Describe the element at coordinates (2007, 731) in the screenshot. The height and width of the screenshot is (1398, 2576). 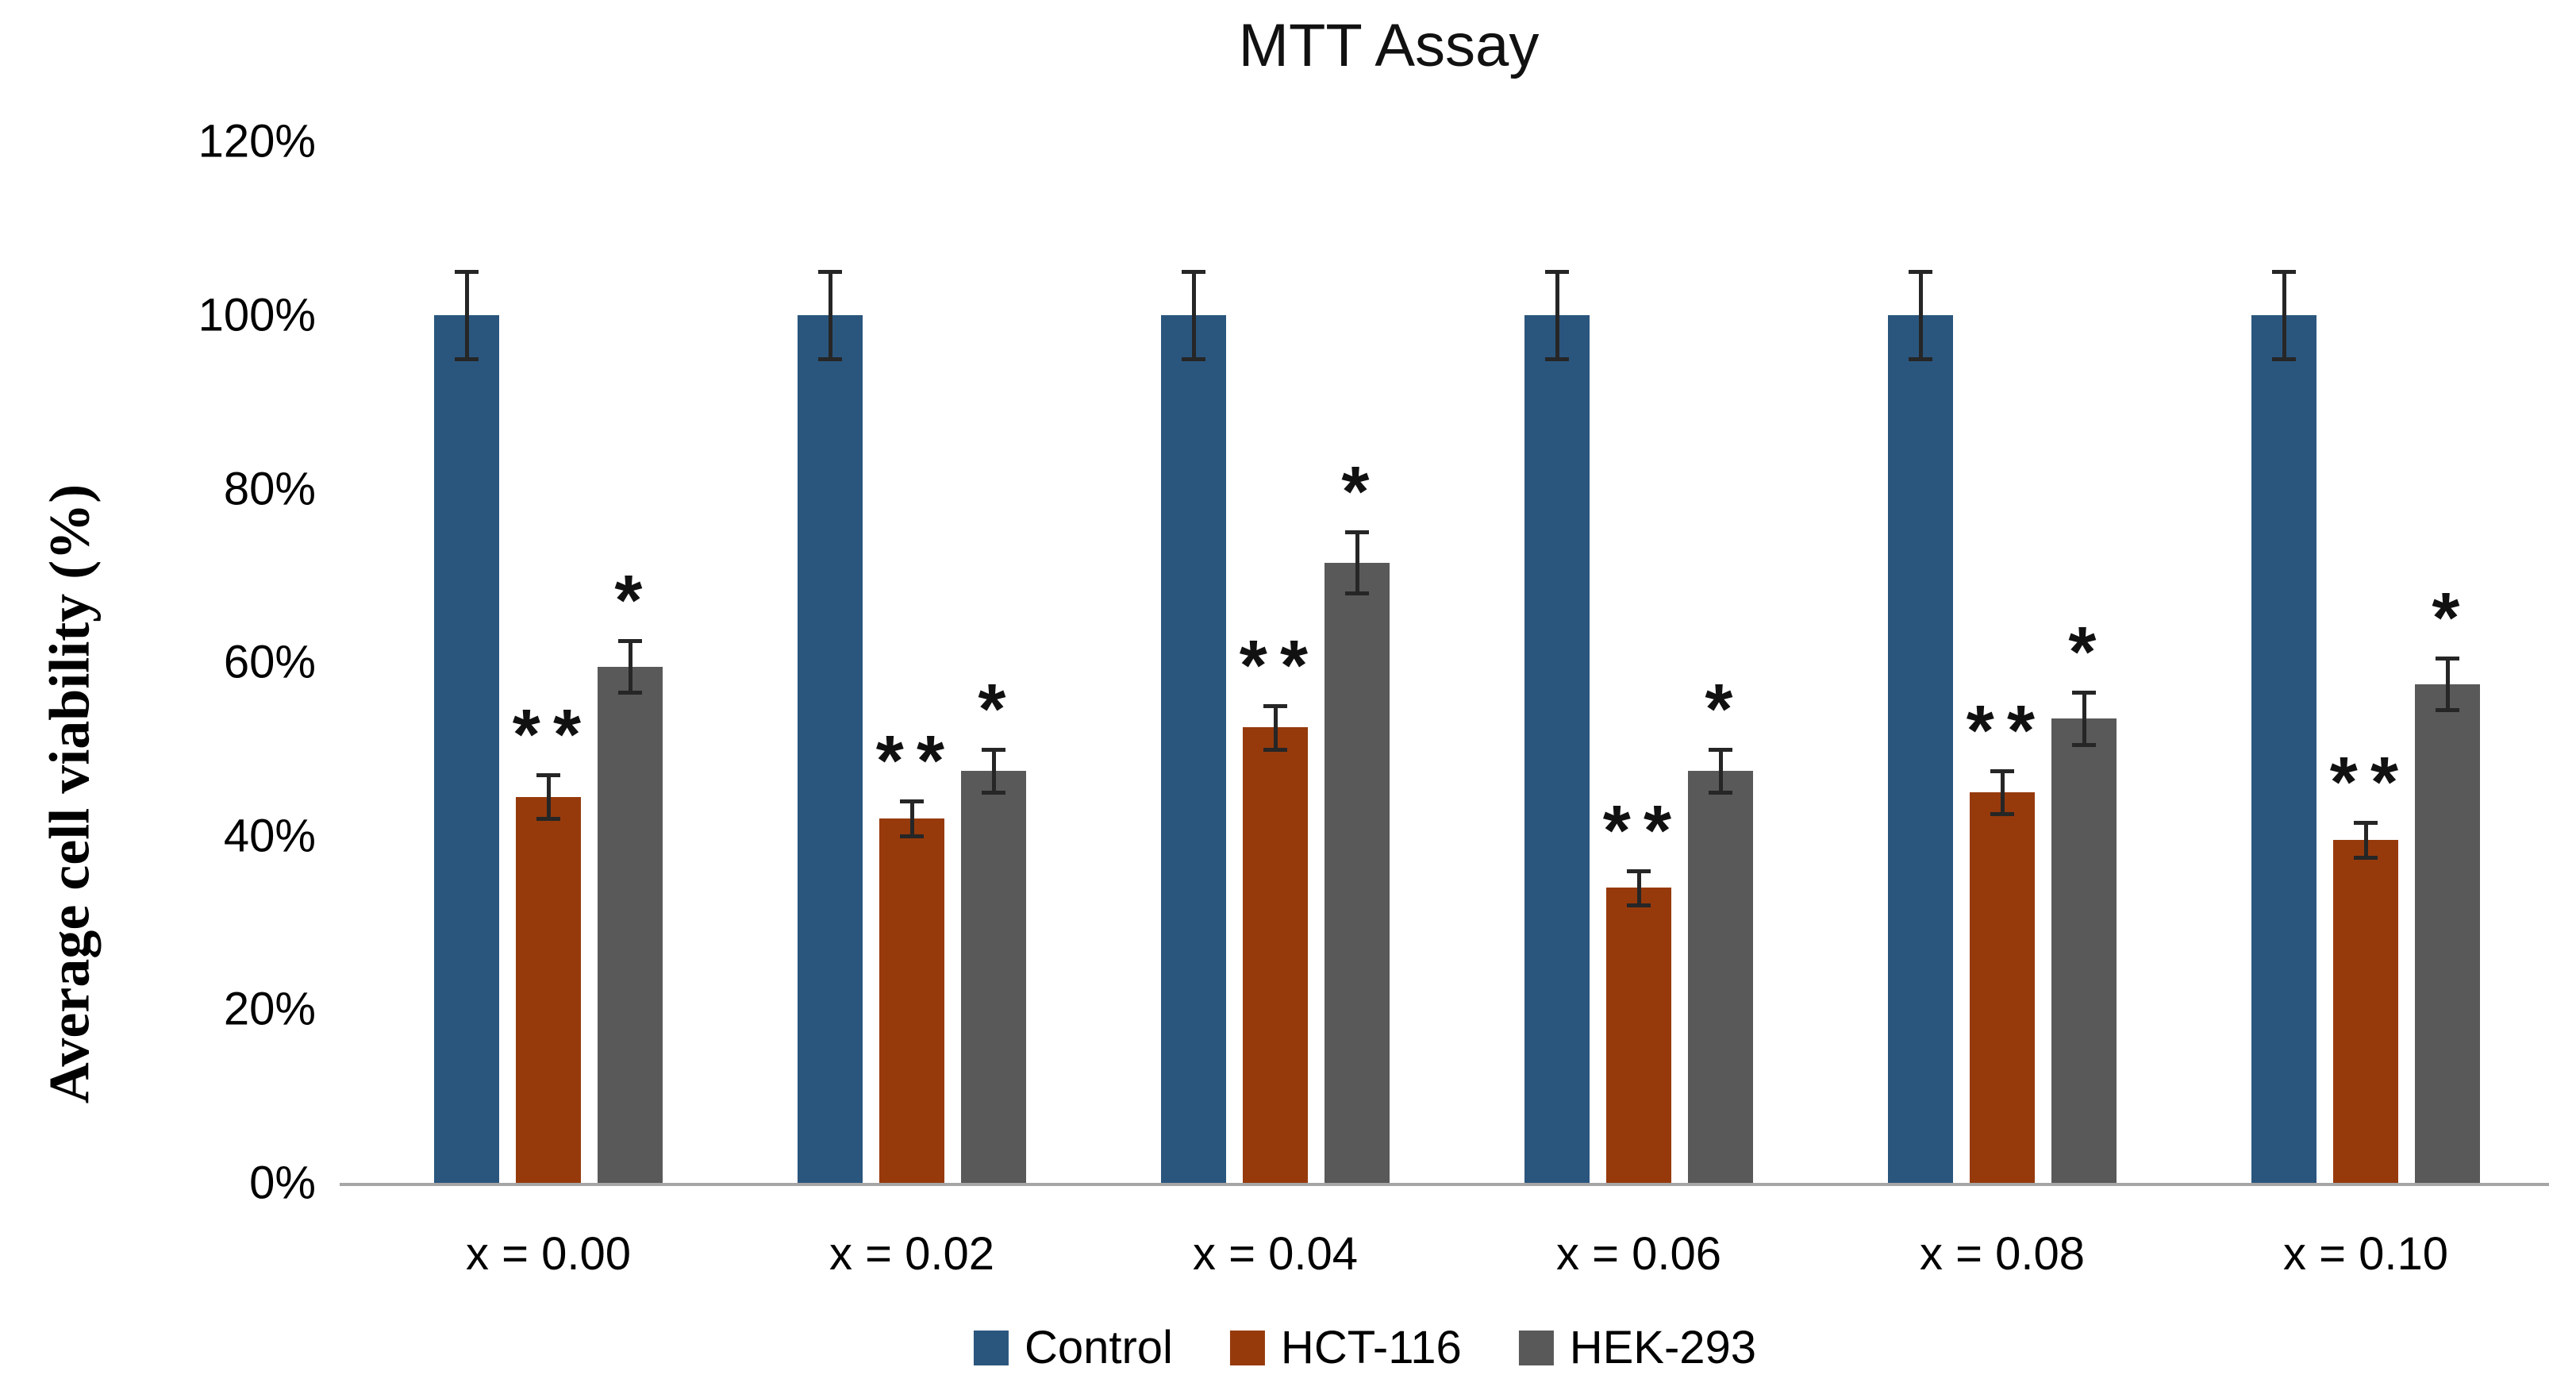
I see `significance-hct-116-4: **` at that location.